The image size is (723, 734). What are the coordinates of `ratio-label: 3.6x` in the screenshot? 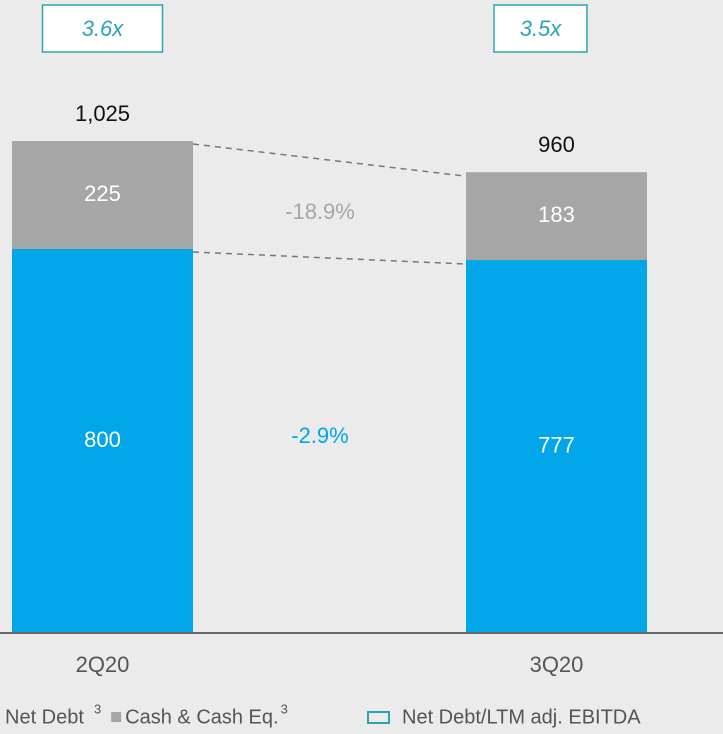 It's located at (103, 28).